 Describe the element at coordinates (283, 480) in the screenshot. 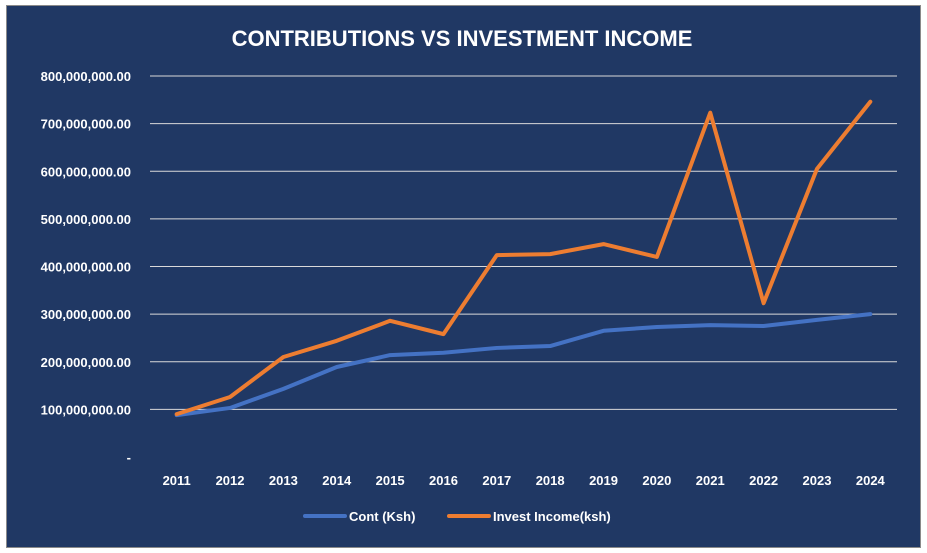

I see `x-tick-label: 2013` at that location.